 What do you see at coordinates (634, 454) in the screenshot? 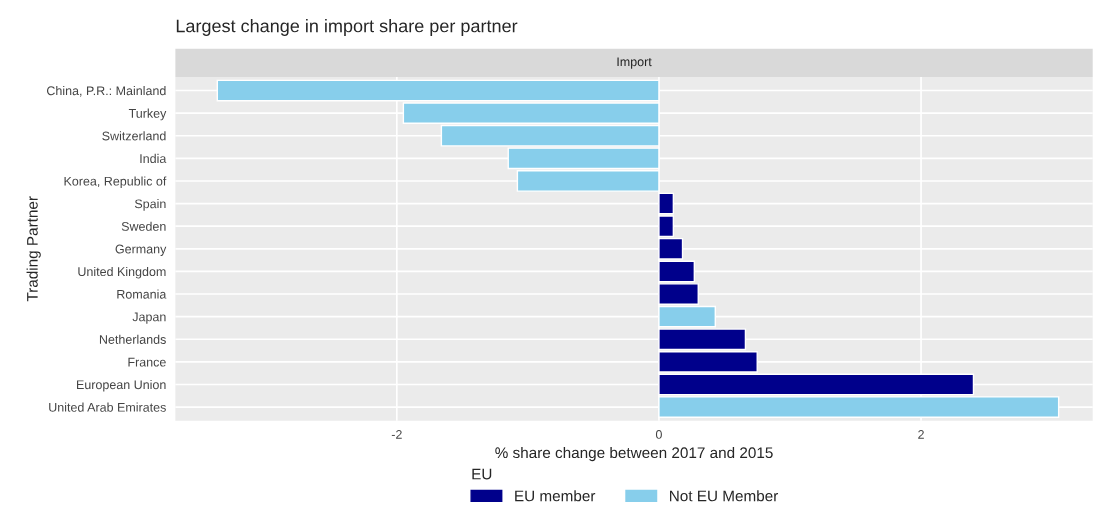
I see `x-axis-title: % share change between 2017 and 2015` at bounding box center [634, 454].